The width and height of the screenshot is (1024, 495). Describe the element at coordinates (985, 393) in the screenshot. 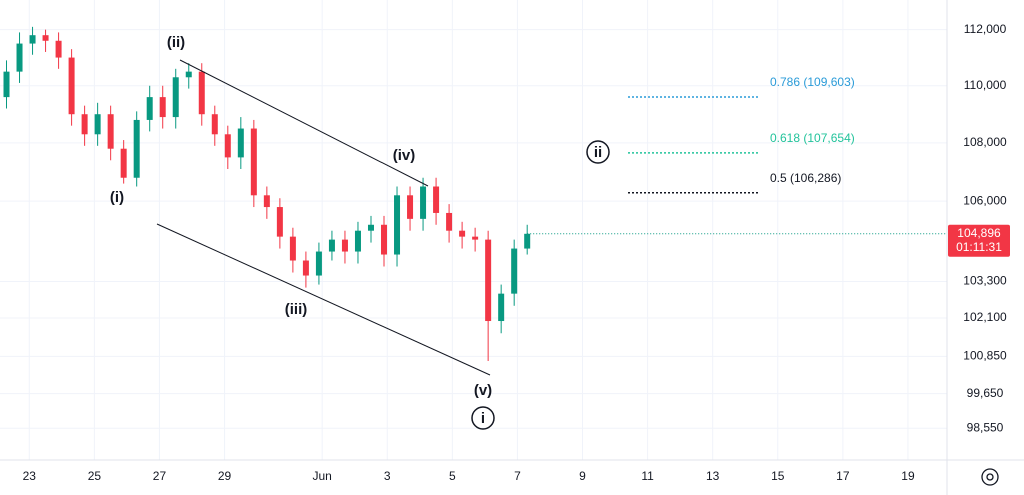

I see `y-tick-label: 99,650` at that location.